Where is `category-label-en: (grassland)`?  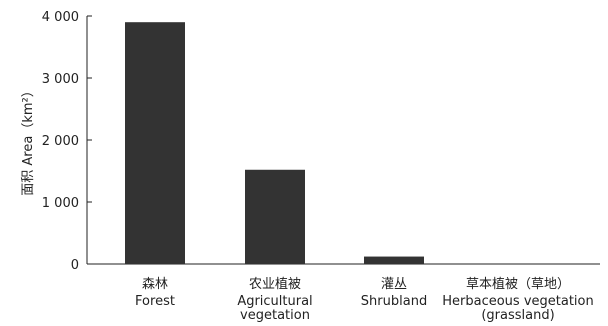 category-label-en: (grassland) is located at coordinates (517, 315).